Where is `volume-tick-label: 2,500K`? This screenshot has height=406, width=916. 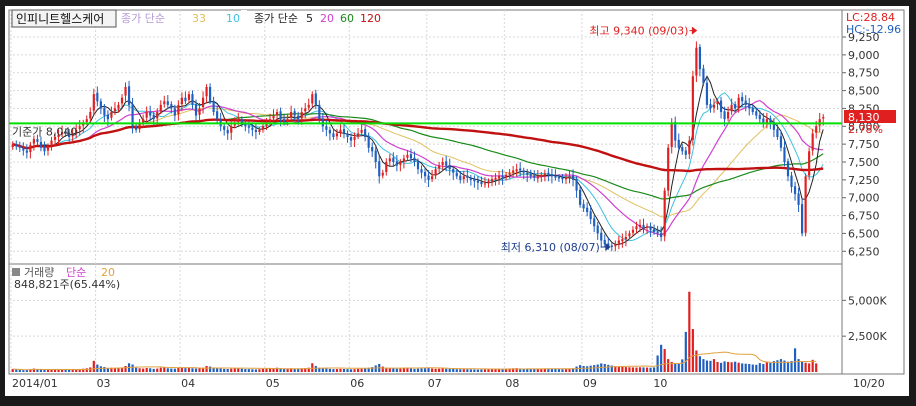
volume-tick-label: 2,500K is located at coordinates (867, 336).